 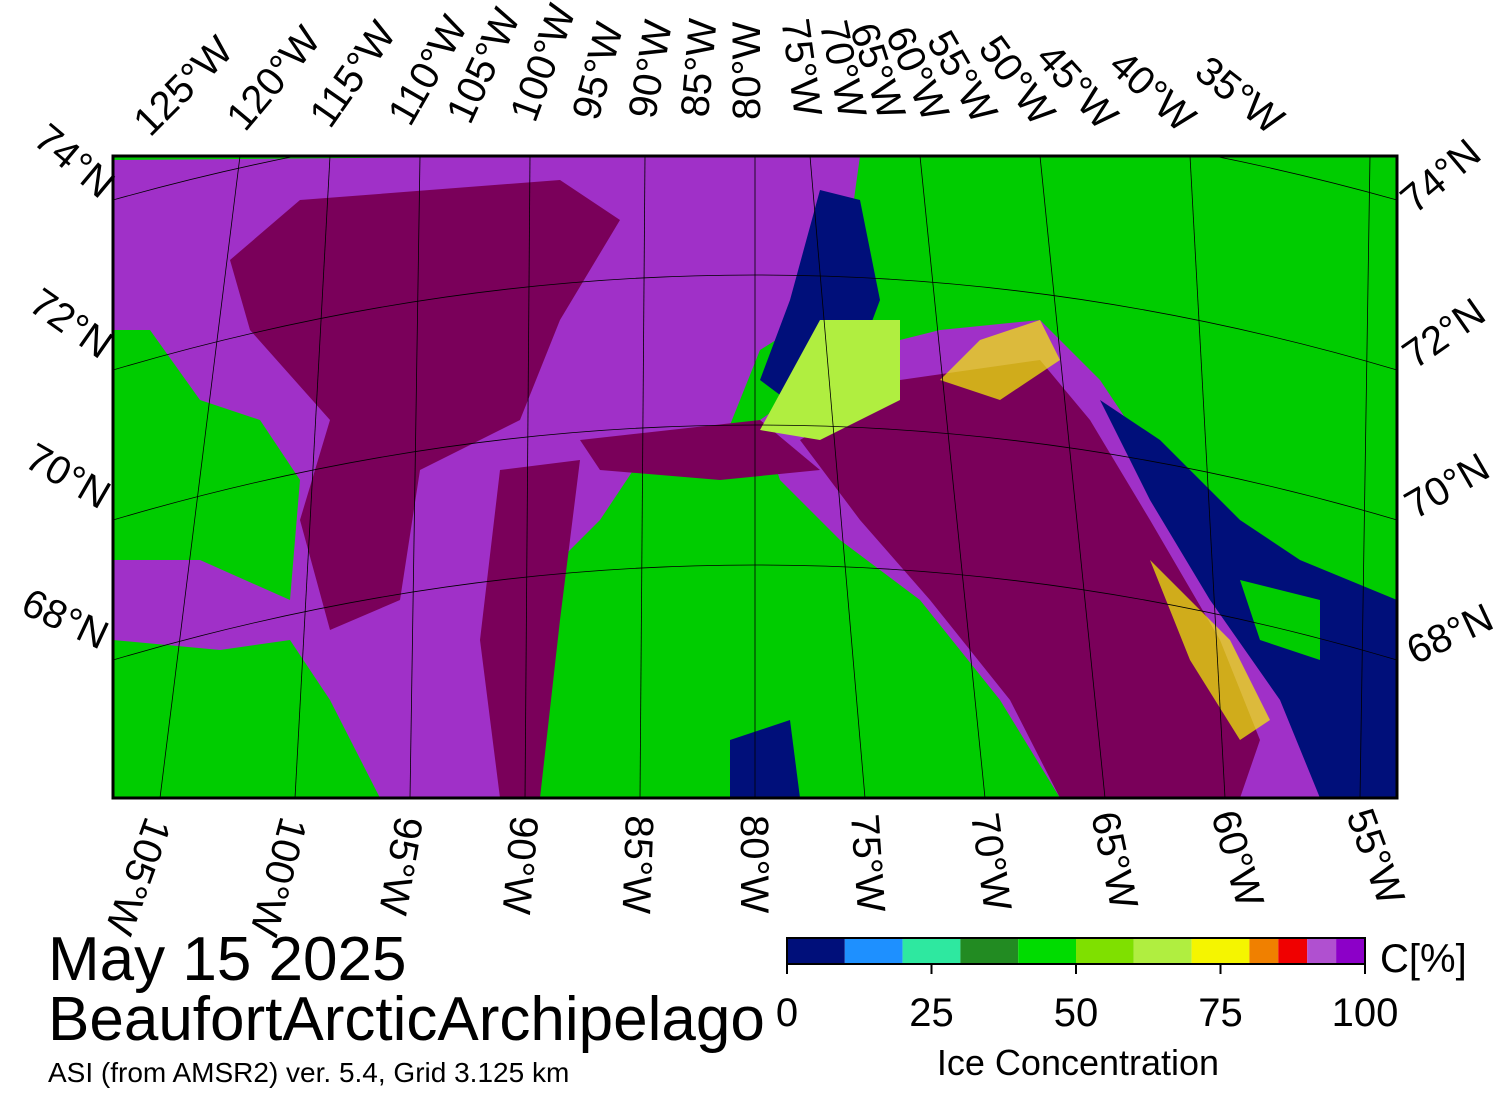 What do you see at coordinates (308, 1072) in the screenshot?
I see `source: ASI (from AMSR2) ver. 5.4, Grid 3.125 km` at bounding box center [308, 1072].